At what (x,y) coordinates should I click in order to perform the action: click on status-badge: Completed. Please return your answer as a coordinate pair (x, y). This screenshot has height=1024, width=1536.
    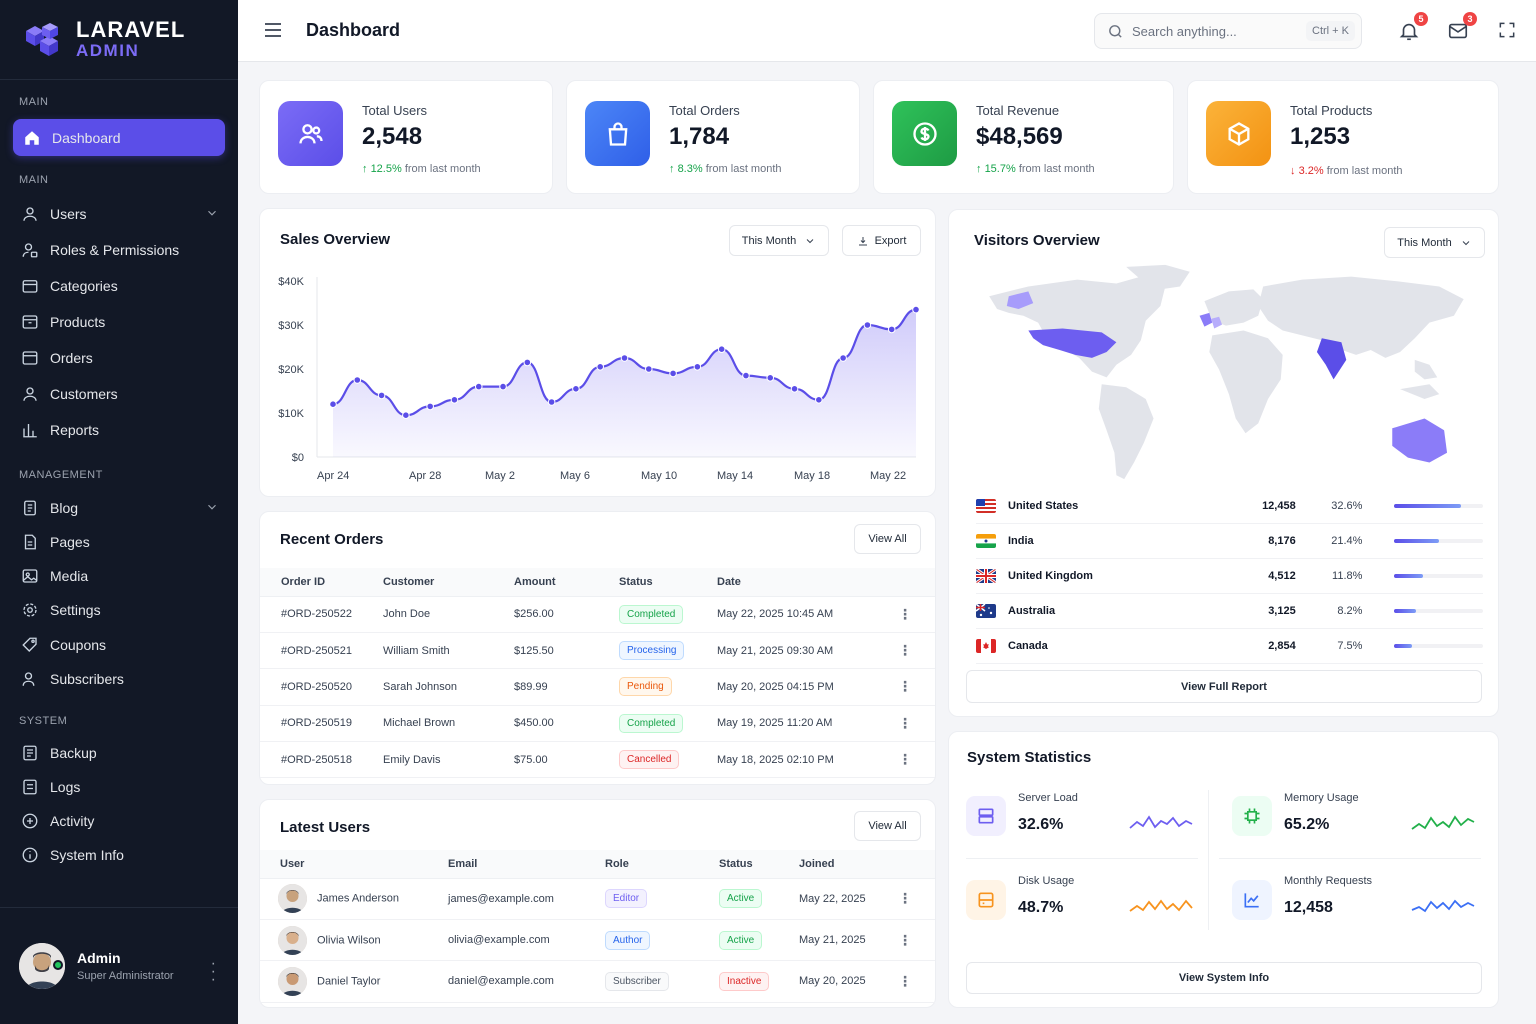
    Looking at the image, I should click on (651, 723).